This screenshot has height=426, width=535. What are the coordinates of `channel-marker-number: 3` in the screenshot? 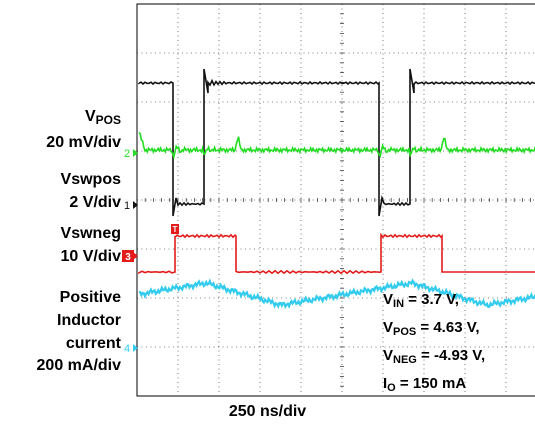 It's located at (128, 257).